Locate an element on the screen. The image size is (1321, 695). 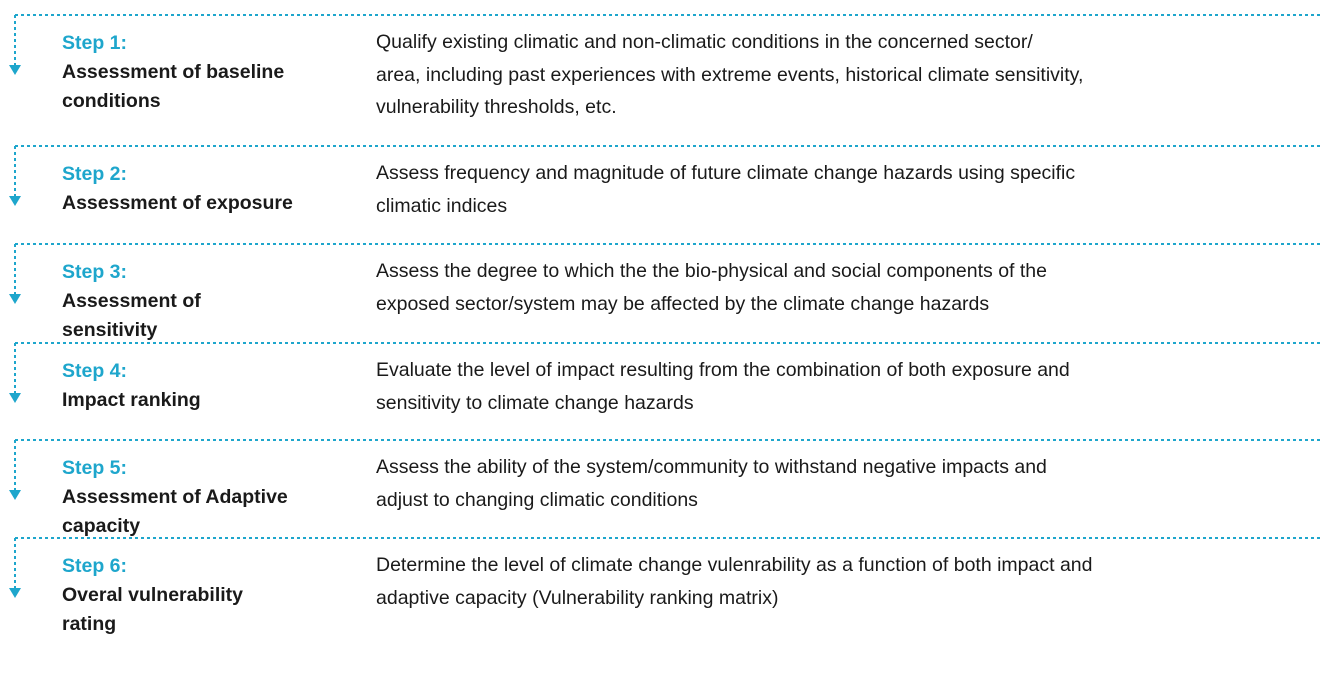
step-title: Assessment of is located at coordinates (131, 301).